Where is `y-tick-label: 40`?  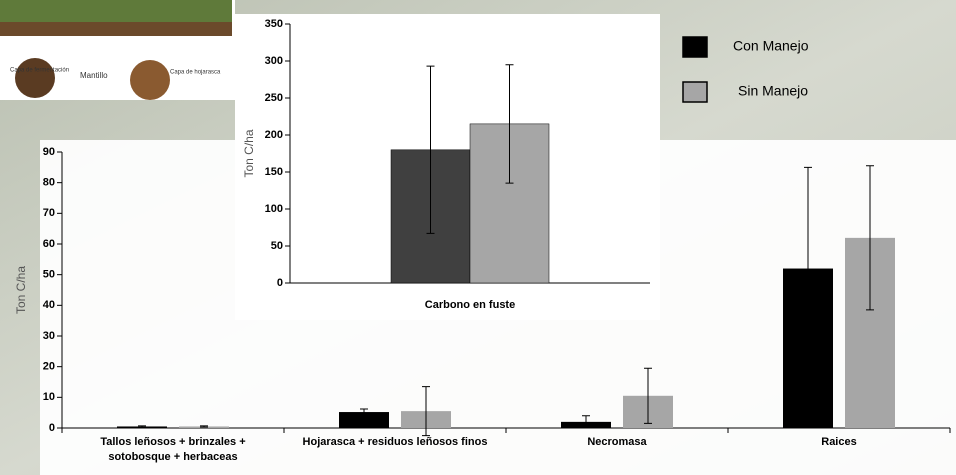 y-tick-label: 40 is located at coordinates (49, 305).